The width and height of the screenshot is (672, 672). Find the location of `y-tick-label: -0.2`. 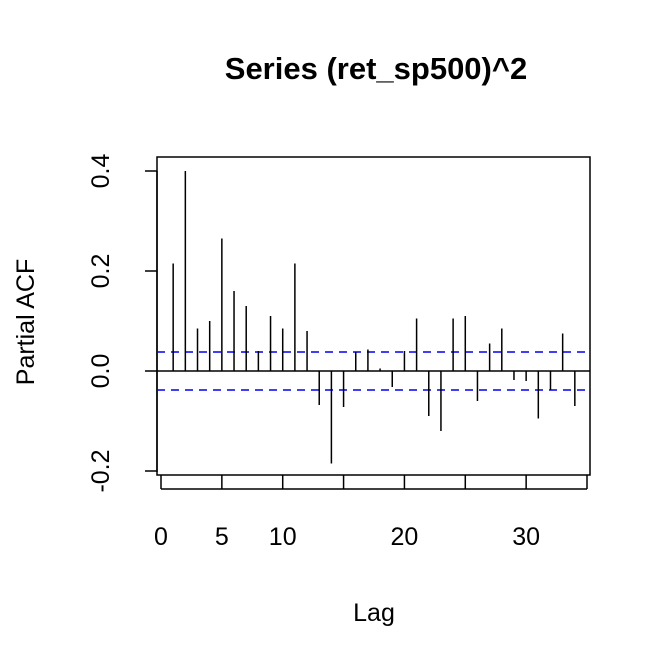

y-tick-label: -0.2 is located at coordinates (101, 470).